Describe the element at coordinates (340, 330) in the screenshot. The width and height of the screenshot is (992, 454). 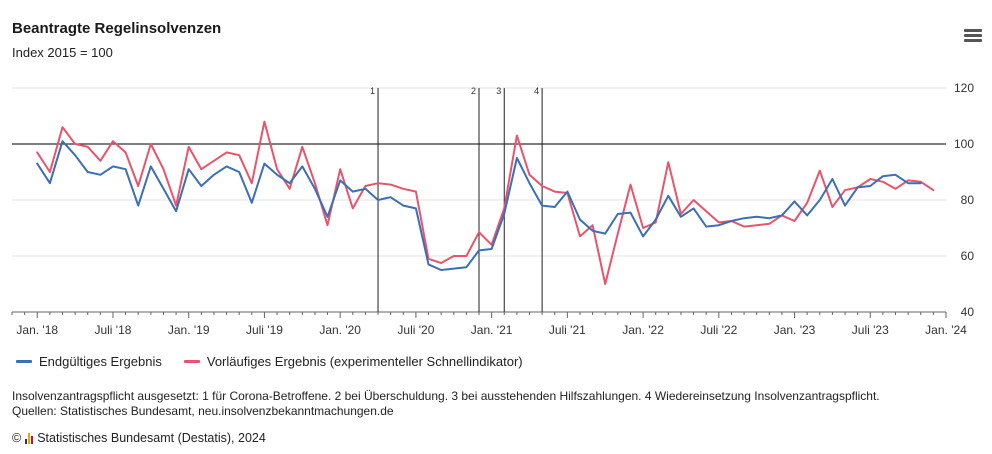
I see `x-tick-label: Jan. '20` at that location.